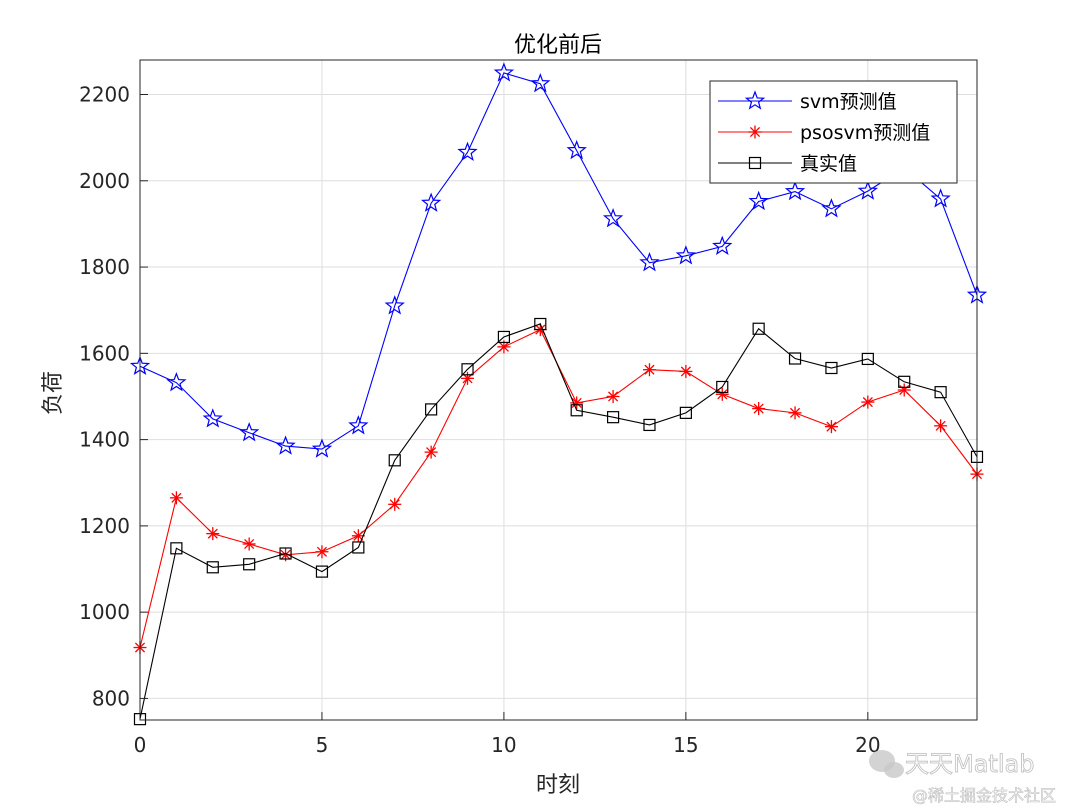  Describe the element at coordinates (558, 45) in the screenshot. I see `chart-title: 优化前后` at that location.